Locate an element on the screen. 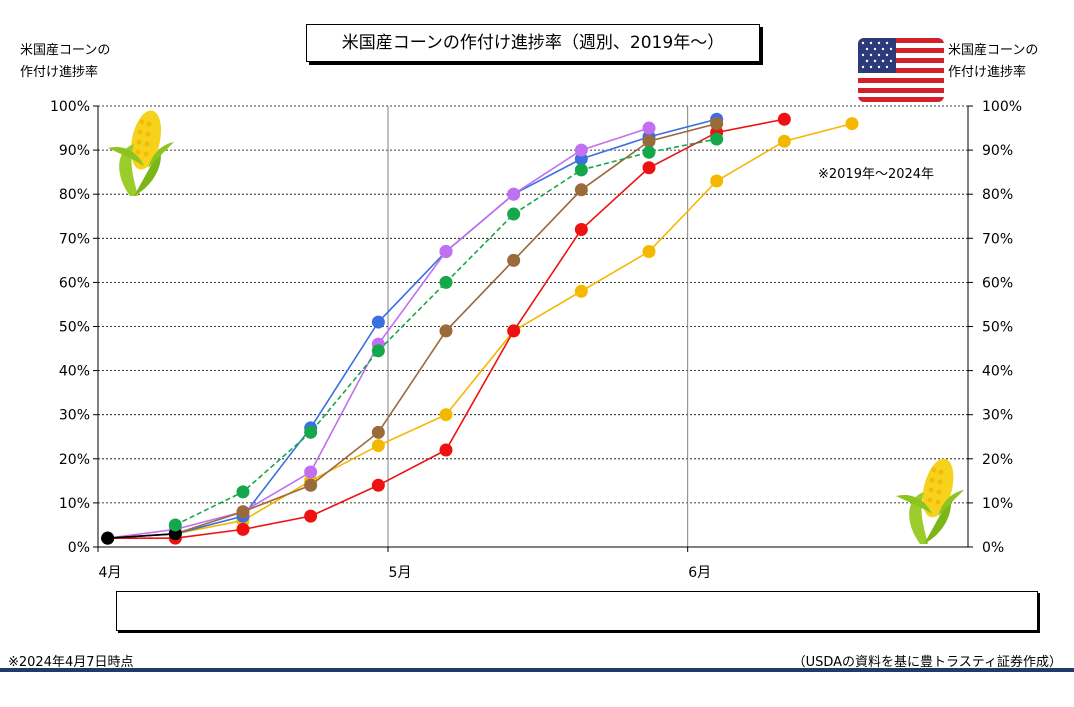 This screenshot has width=1074, height=707. y-tick-label-left: 10% is located at coordinates (74, 504).